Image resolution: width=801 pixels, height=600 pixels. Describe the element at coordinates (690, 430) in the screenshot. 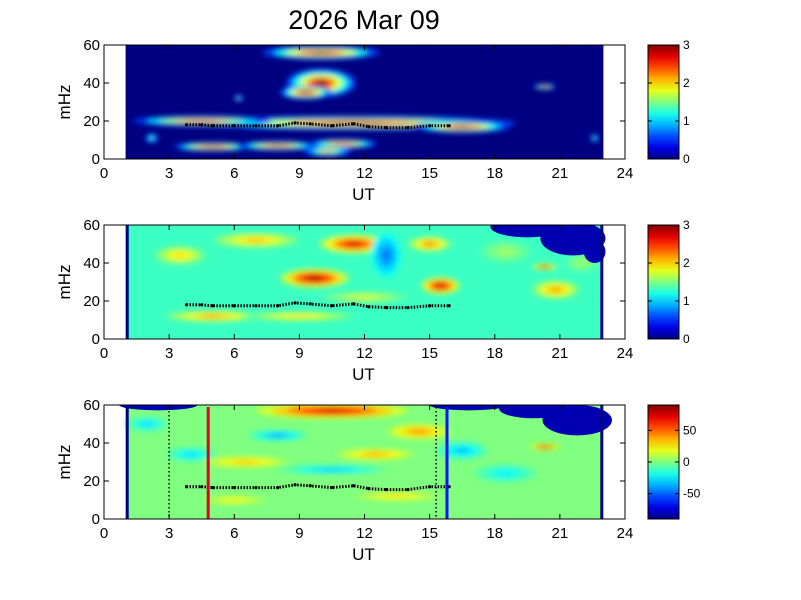

I see `colorbar-tick-label: 50` at that location.